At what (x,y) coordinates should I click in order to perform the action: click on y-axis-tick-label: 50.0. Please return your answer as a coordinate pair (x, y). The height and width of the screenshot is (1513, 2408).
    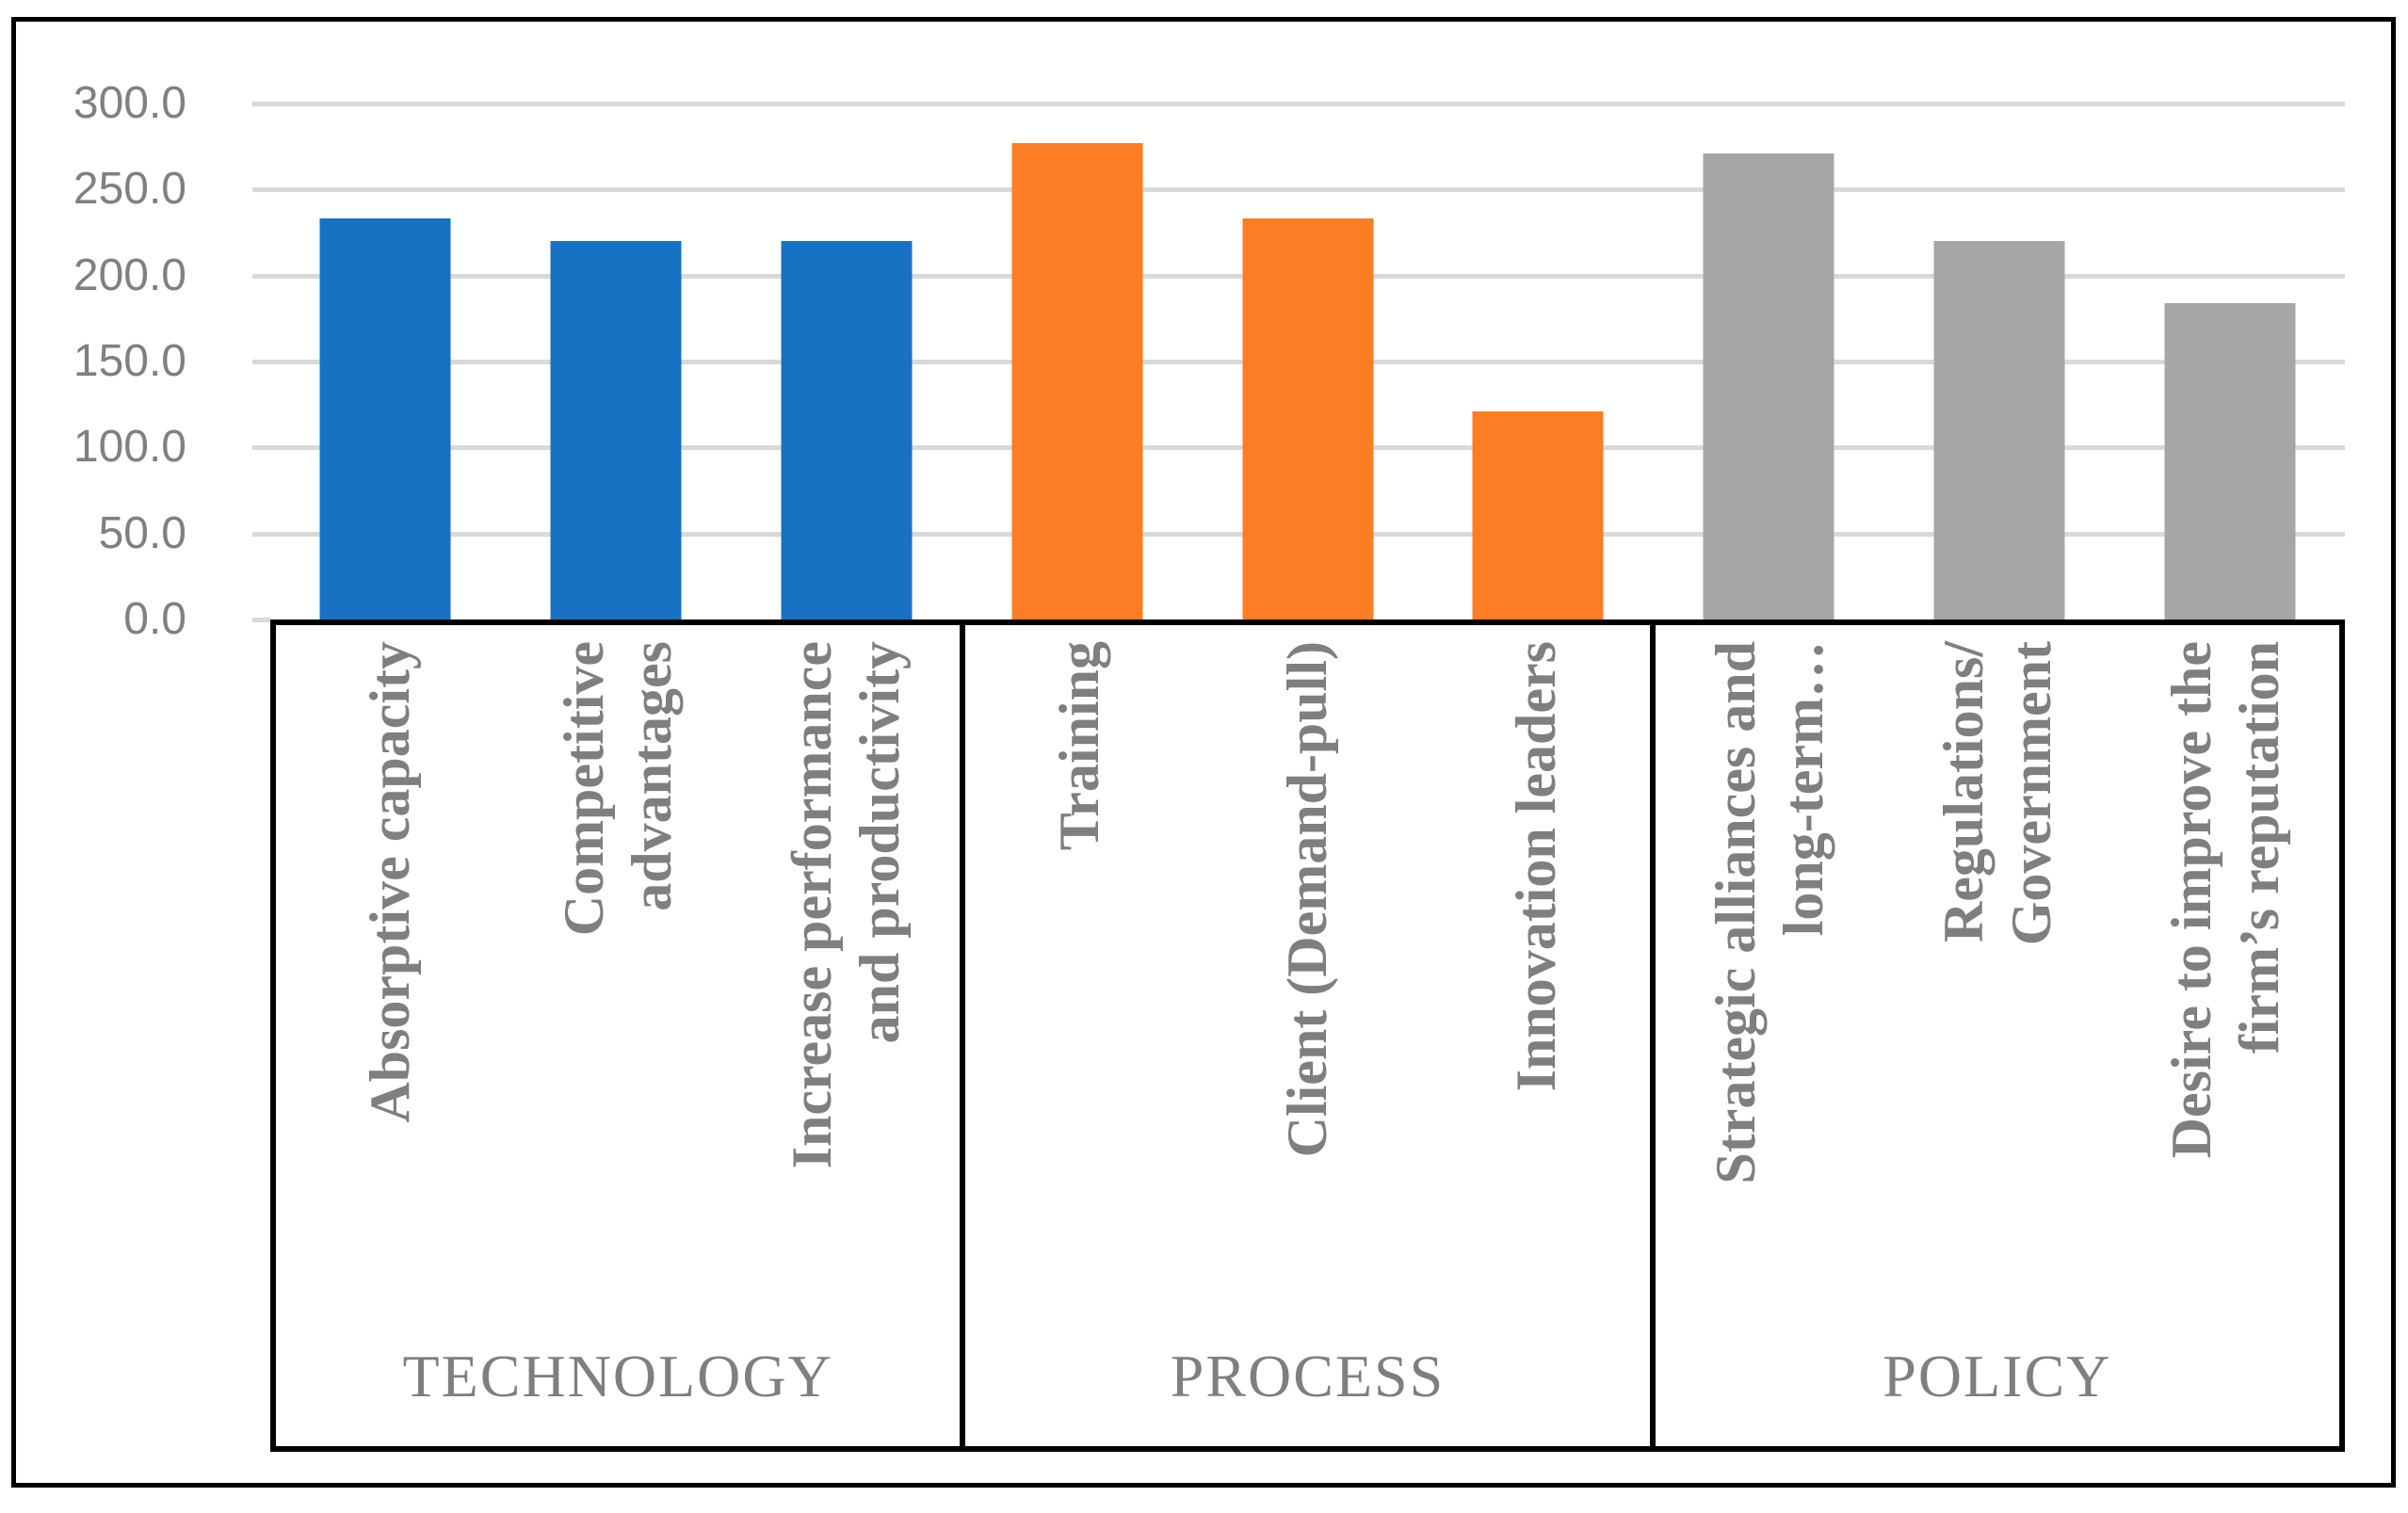
    Looking at the image, I should click on (142, 532).